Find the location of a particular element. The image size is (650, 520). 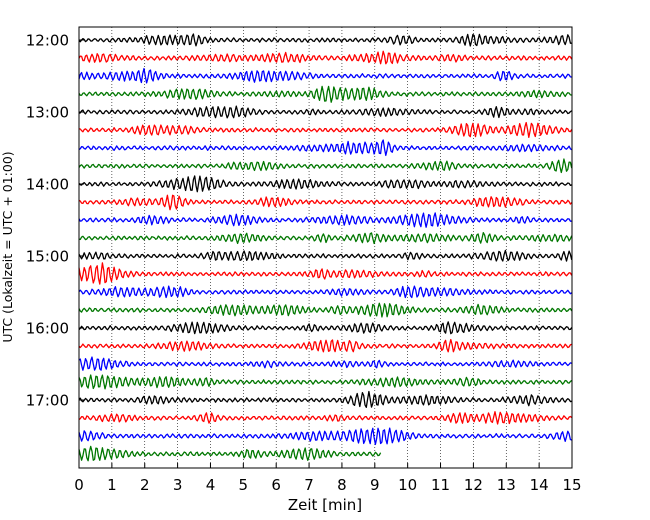

x-tick-label: 5 is located at coordinates (244, 485).